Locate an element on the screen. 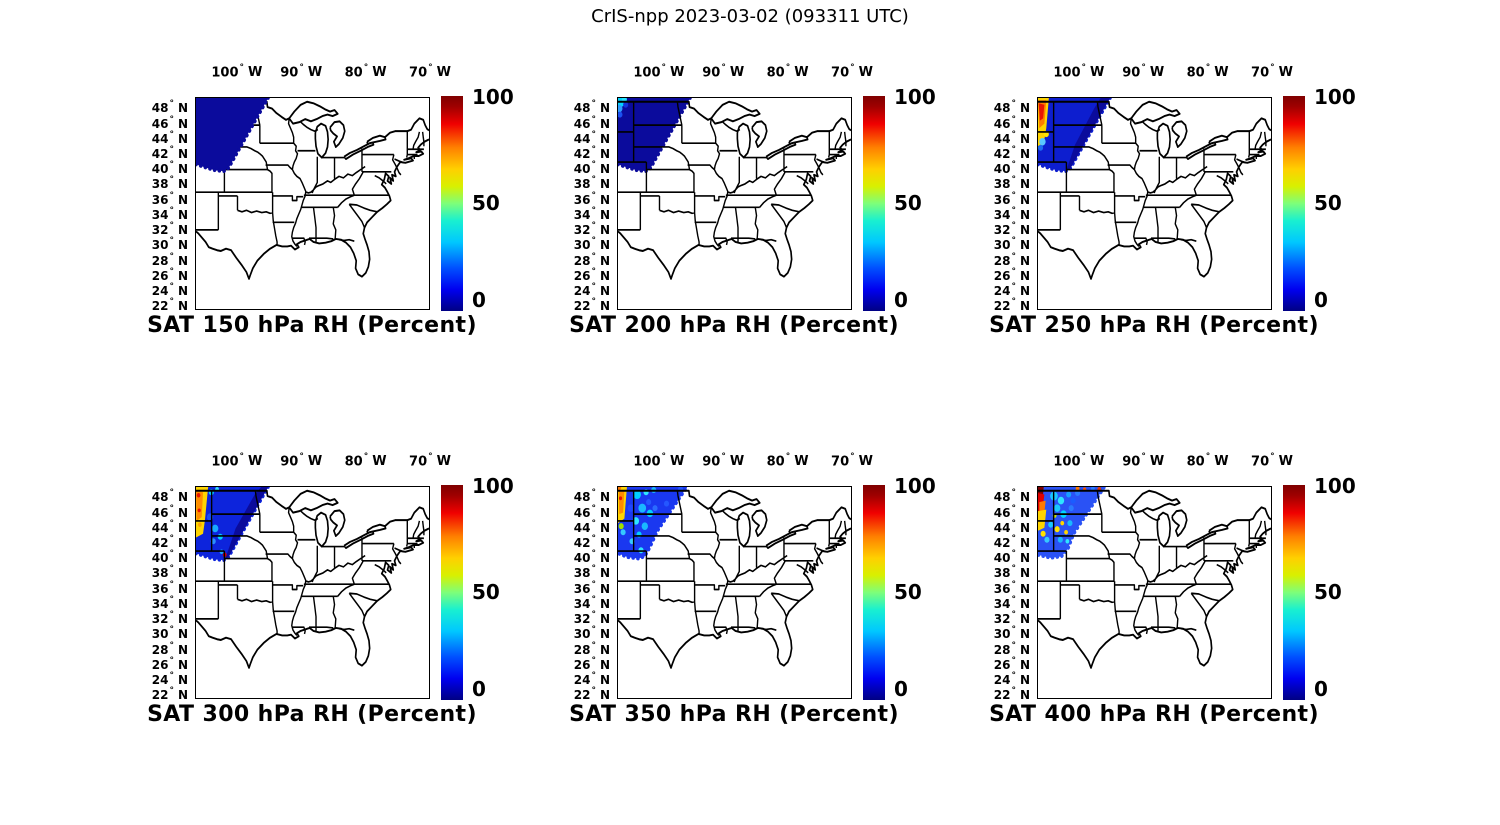 The height and width of the screenshot is (825, 1500). lon-tick-label: 80° W is located at coordinates (366, 461).